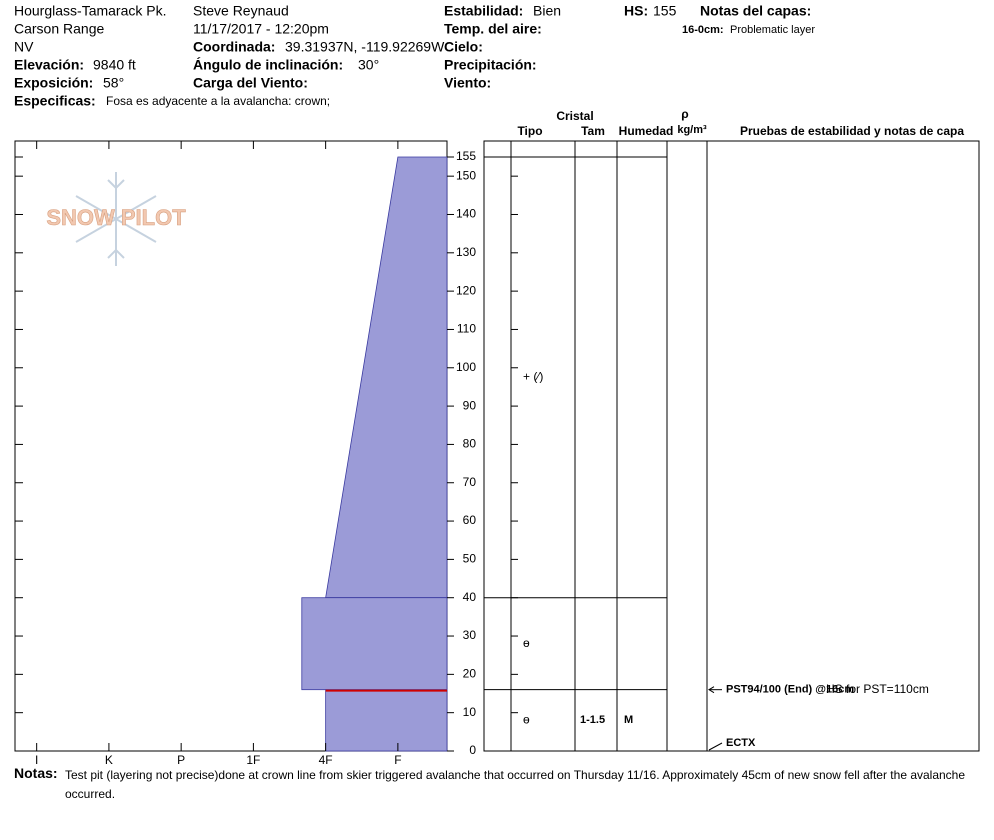 The height and width of the screenshot is (840, 994). What do you see at coordinates (49, 65) in the screenshot?
I see `label: Elevación:` at bounding box center [49, 65].